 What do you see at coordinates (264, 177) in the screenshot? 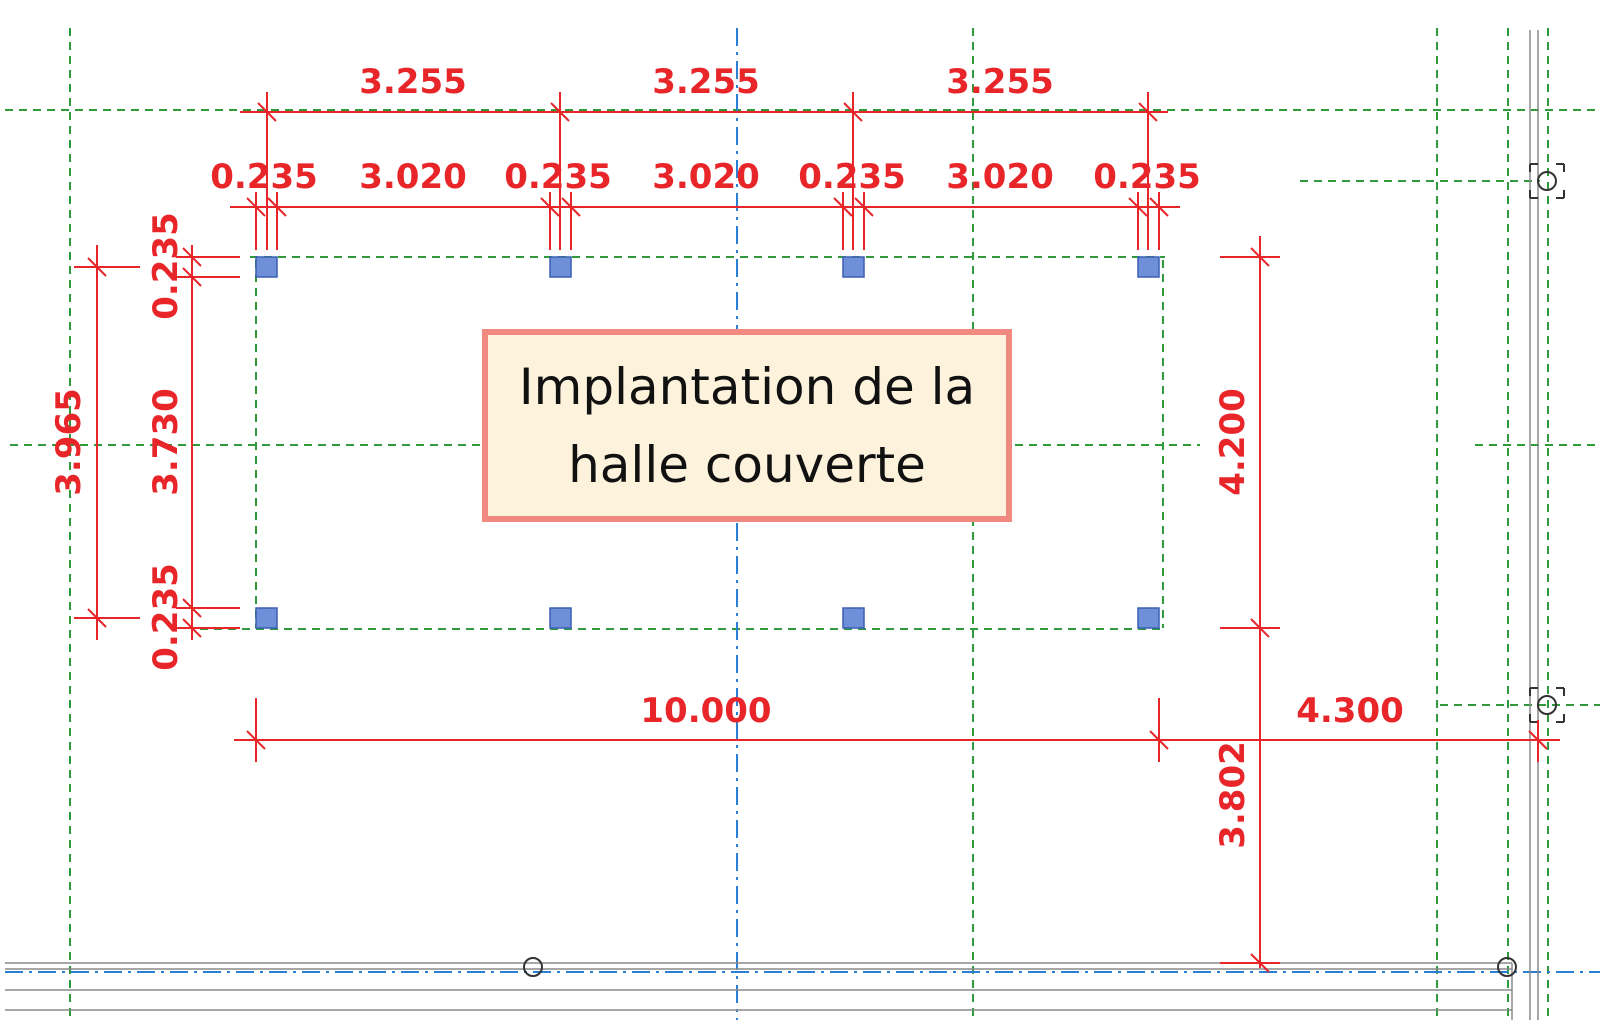
I see `dim-top-detail-1: 0.235` at bounding box center [264, 177].